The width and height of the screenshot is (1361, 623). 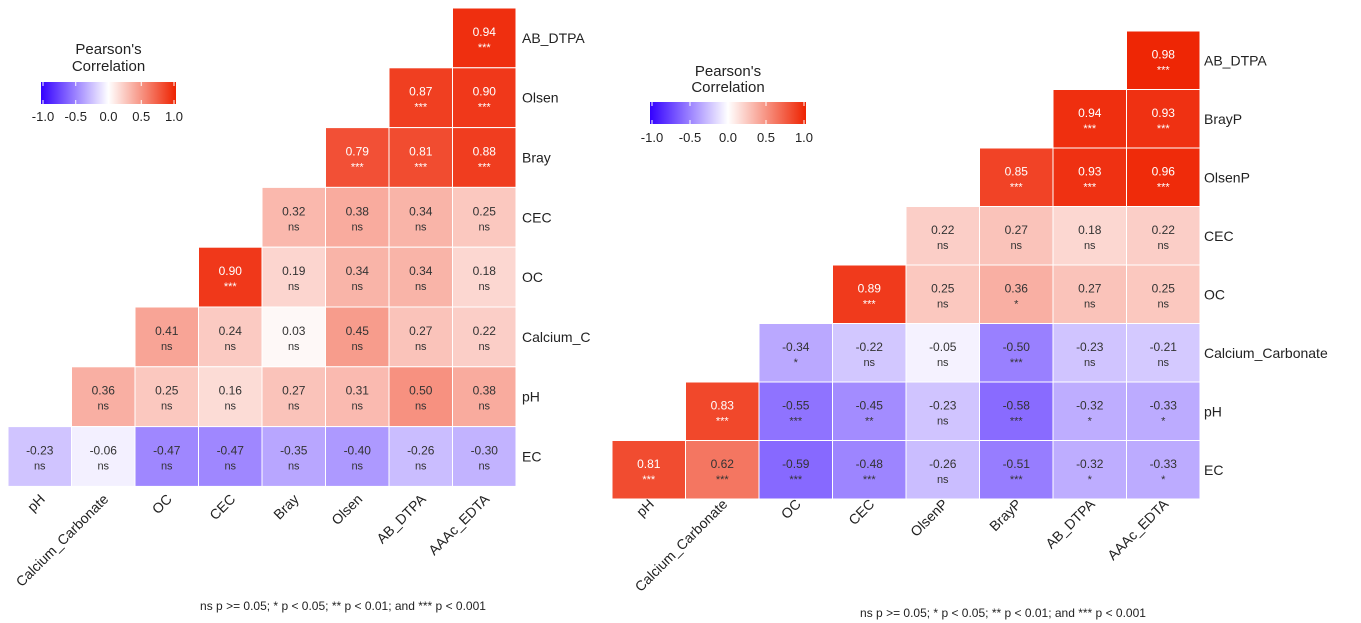 I want to click on cell-value-label: -0.34, so click(x=796, y=347).